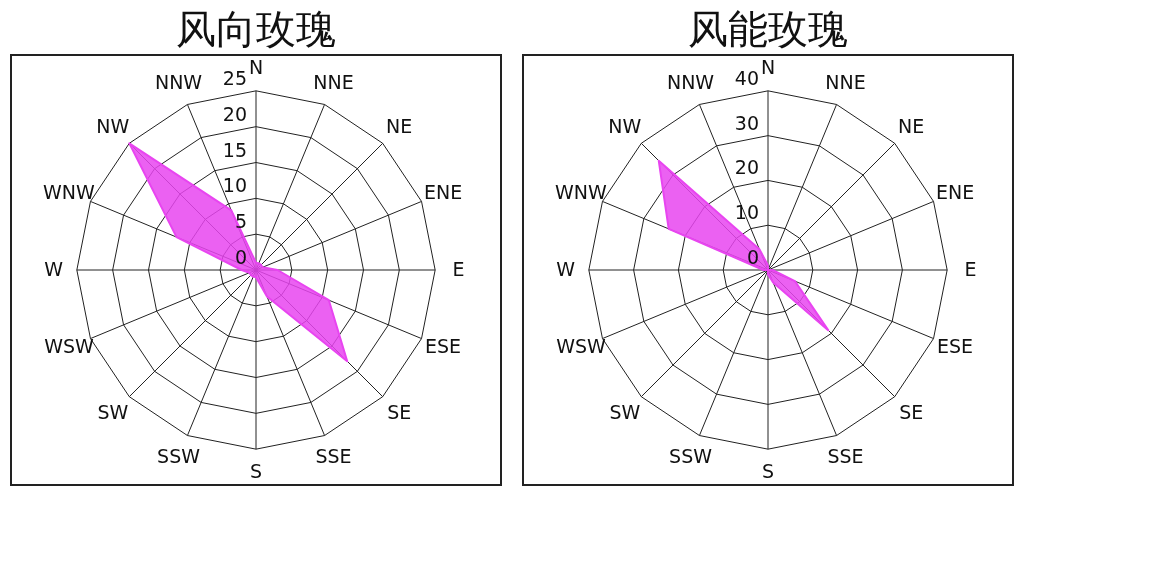  I want to click on chart-title: 风向玫瑰, so click(256, 29).